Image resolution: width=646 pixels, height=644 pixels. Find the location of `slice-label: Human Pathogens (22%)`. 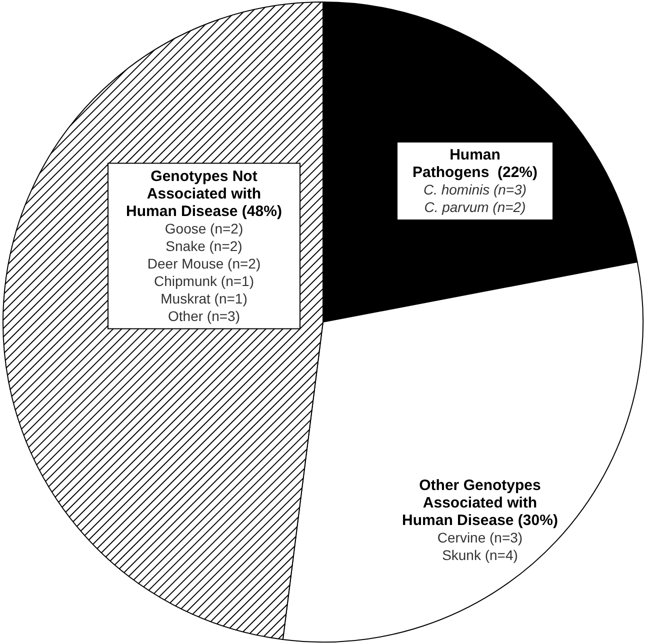

slice-label: Human Pathogens (22%) is located at coordinates (475, 164).